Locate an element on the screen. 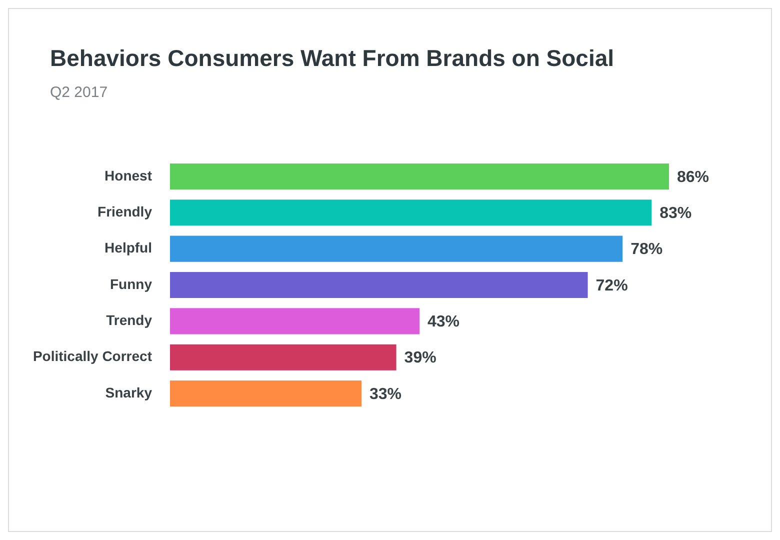  chart-title: Behaviors Consumers Want From Brands on Social is located at coordinates (332, 58).